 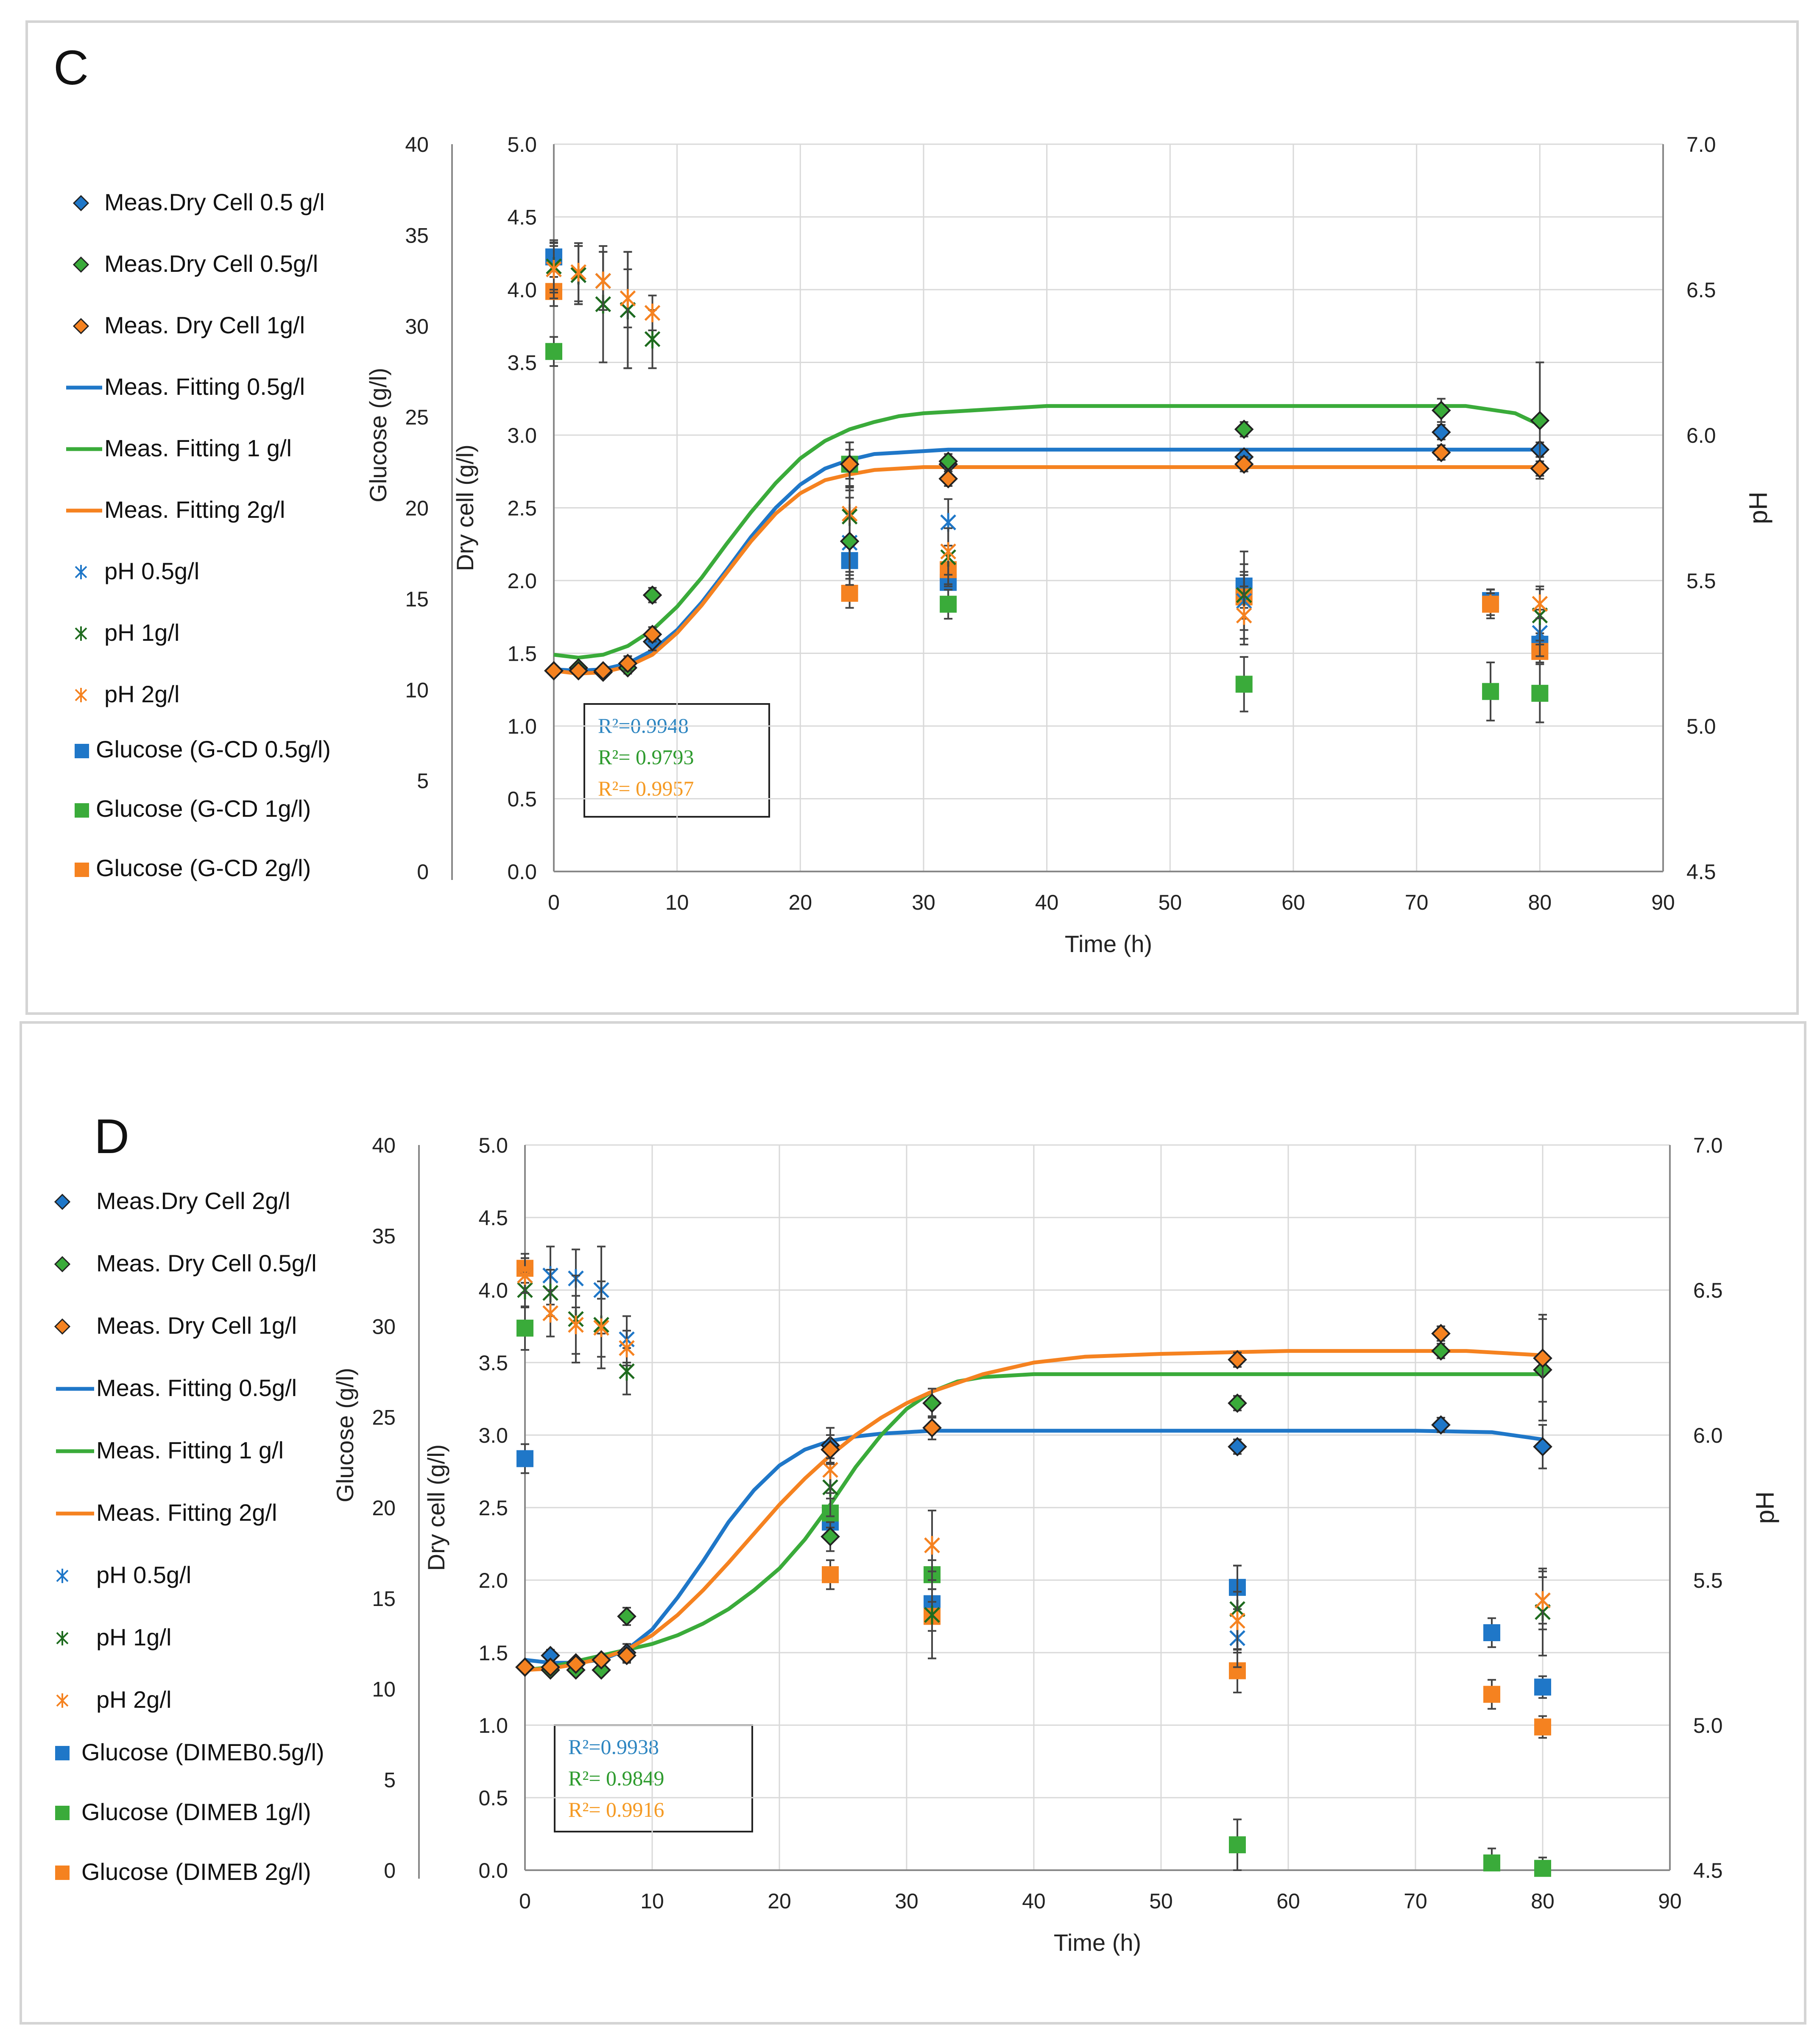 I want to click on y-tick-label: 4.0, so click(x=493, y=1290).